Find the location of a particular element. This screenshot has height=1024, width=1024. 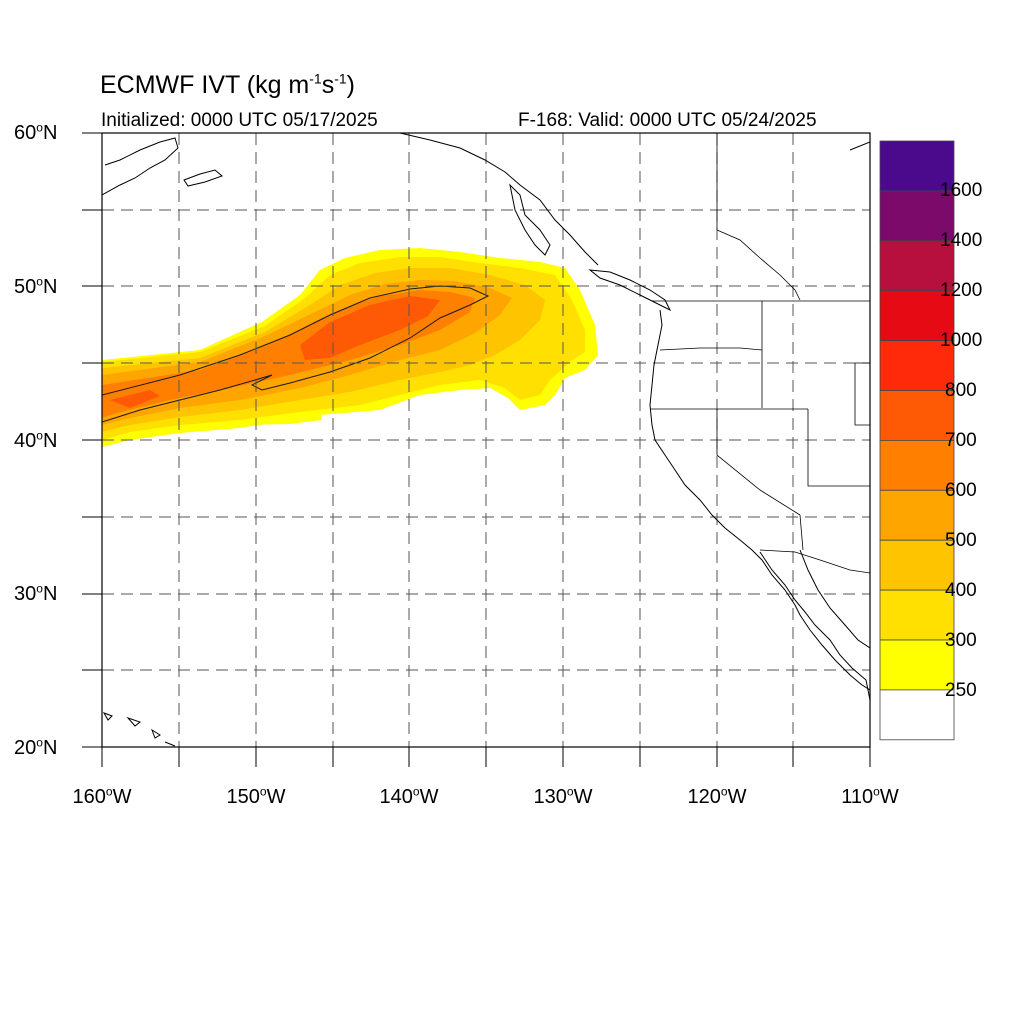

ut-border is located at coordinates (862, 394).